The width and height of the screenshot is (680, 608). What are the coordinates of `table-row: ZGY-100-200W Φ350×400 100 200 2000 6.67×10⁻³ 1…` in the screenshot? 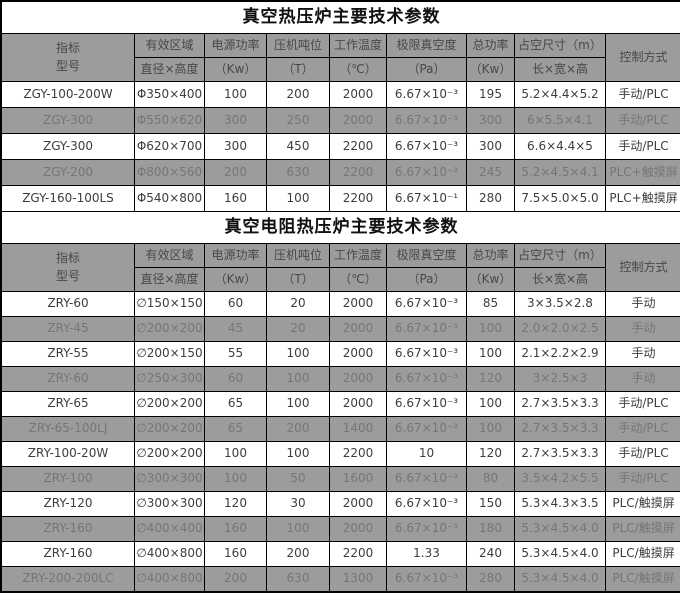 It's located at (340, 94).